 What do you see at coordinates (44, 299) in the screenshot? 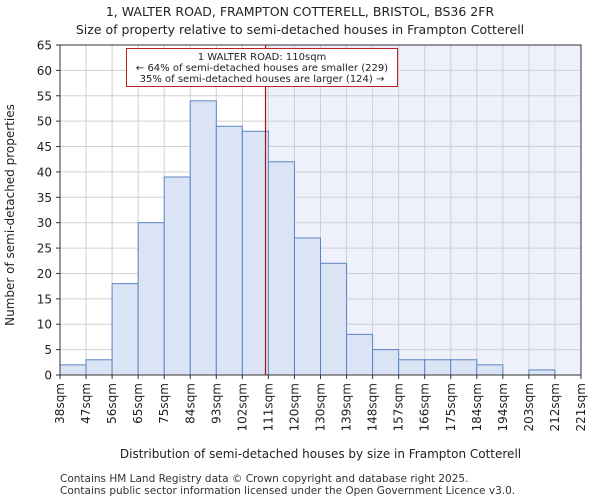
I see `y-tick-label: 15` at bounding box center [44, 299].